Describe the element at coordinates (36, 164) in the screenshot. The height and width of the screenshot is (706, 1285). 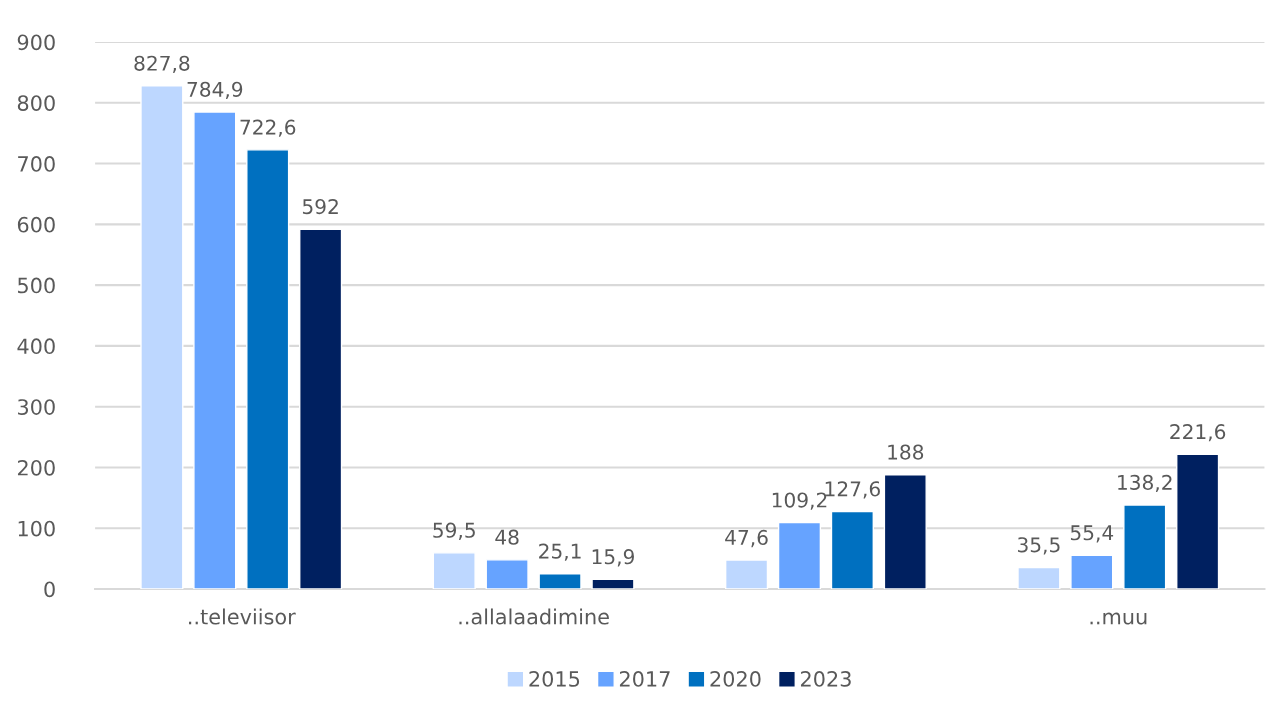
I see `y-tick-label: 700` at that location.